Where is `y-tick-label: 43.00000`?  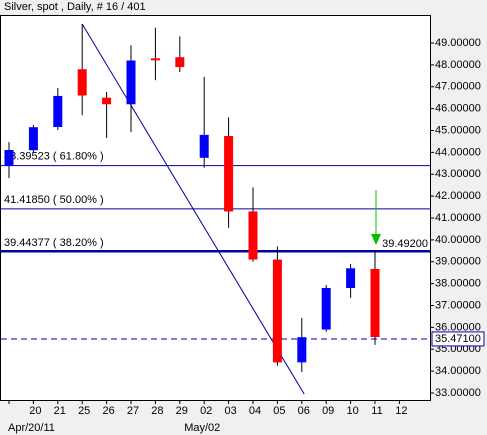
y-tick-label: 43.00000 is located at coordinates (458, 174).